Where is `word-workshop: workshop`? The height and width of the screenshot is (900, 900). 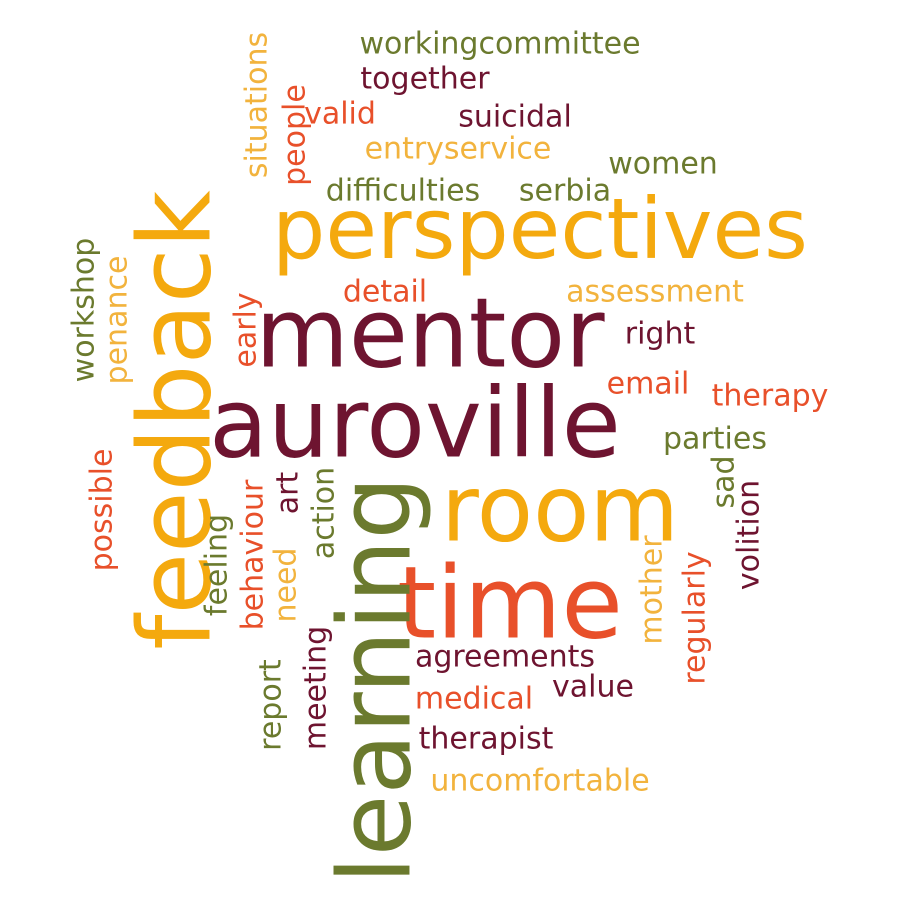 word-workshop: workshop is located at coordinates (84, 310).